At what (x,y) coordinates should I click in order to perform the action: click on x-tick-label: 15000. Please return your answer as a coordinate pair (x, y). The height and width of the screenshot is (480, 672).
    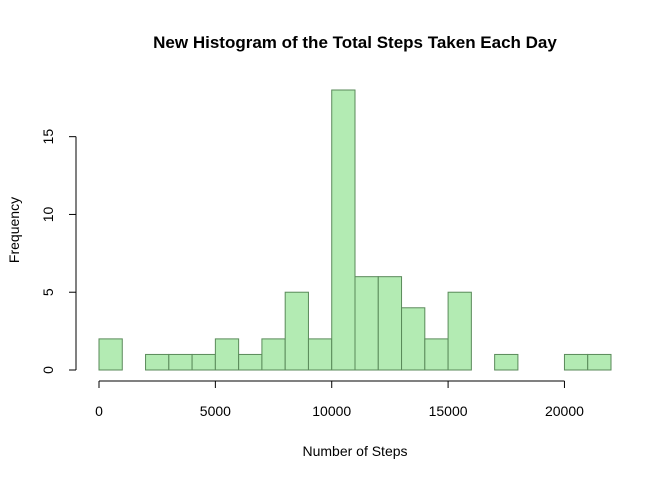
    Looking at the image, I should click on (448, 411).